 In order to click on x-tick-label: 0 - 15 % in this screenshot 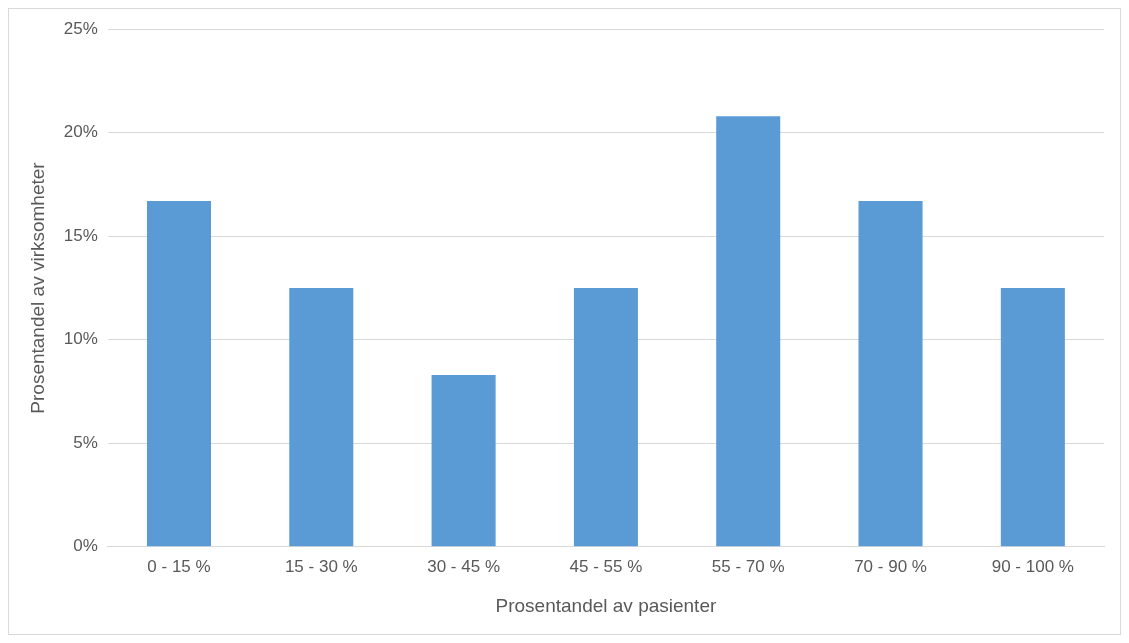, I will do `click(179, 566)`.